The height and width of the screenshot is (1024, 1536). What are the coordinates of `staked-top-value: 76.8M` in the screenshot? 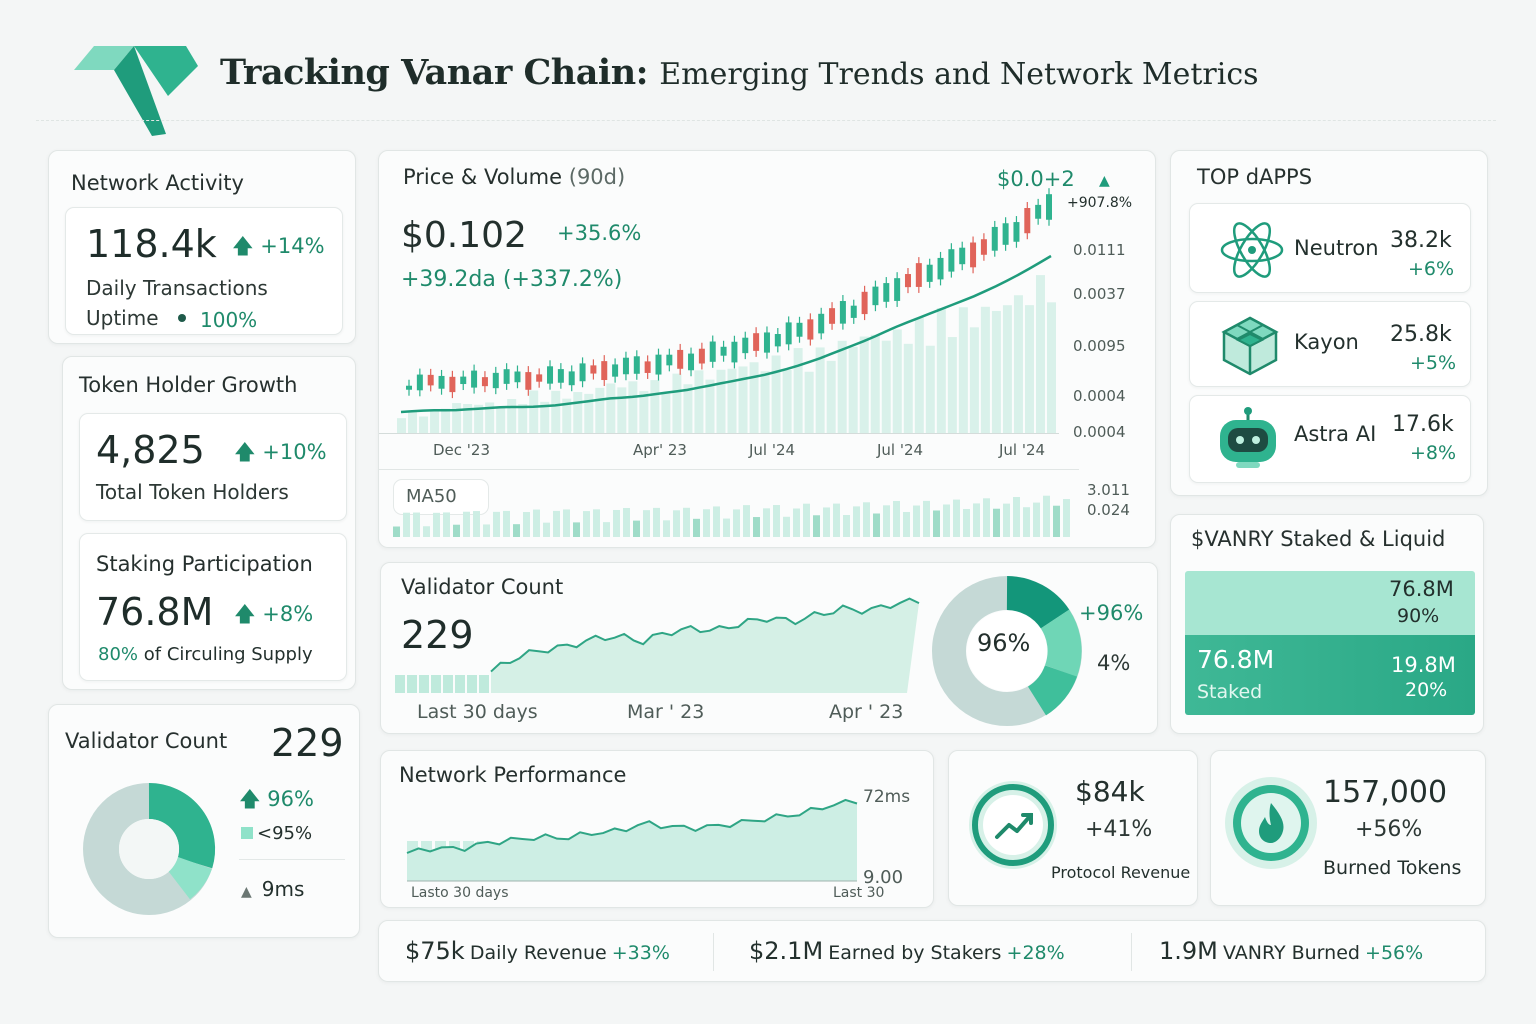 It's located at (1421, 589).